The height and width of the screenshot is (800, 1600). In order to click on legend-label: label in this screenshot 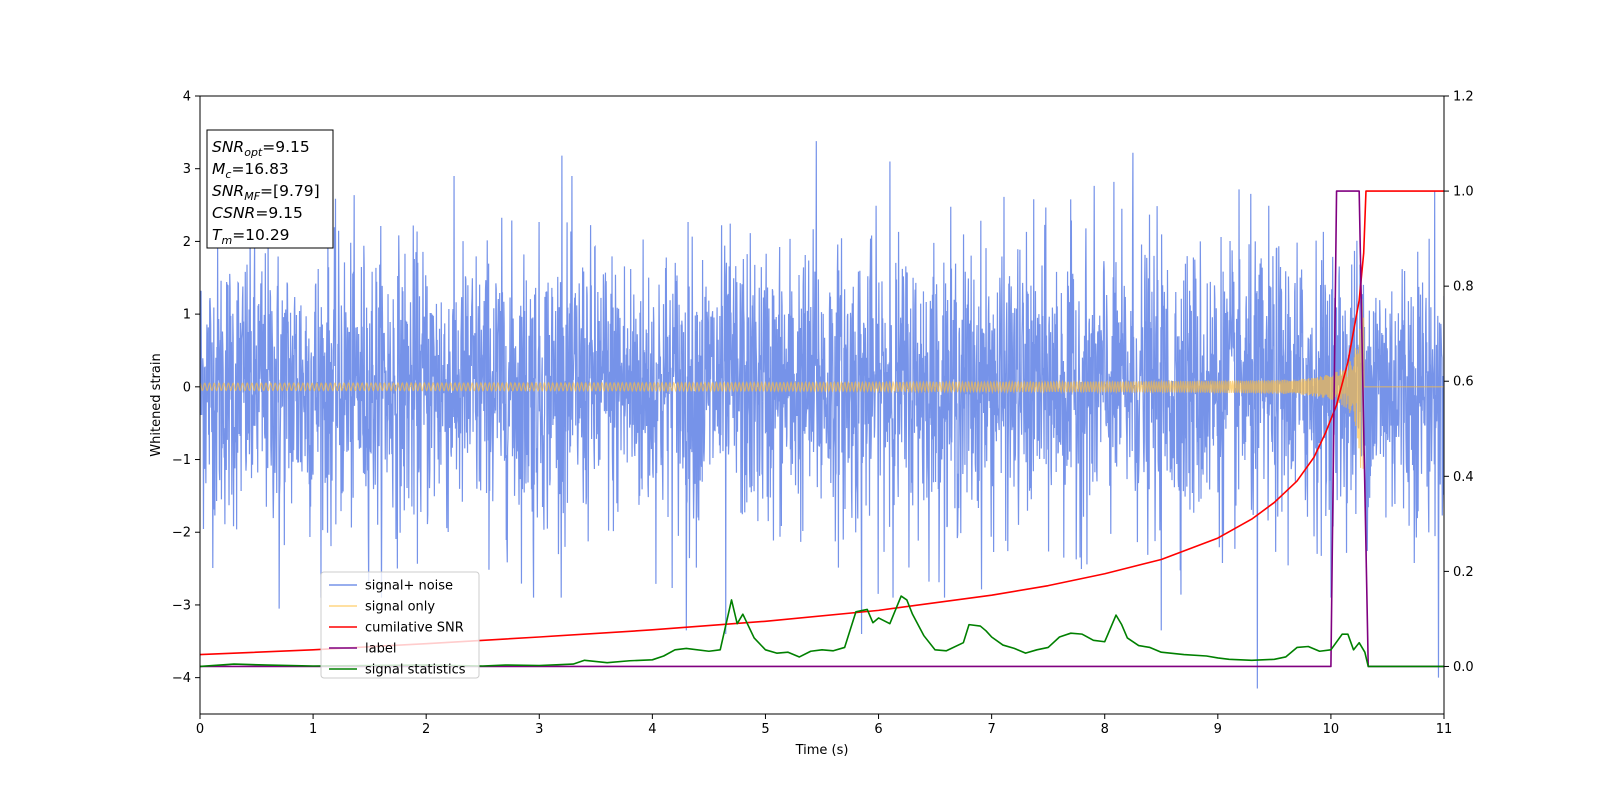, I will do `click(380, 649)`.